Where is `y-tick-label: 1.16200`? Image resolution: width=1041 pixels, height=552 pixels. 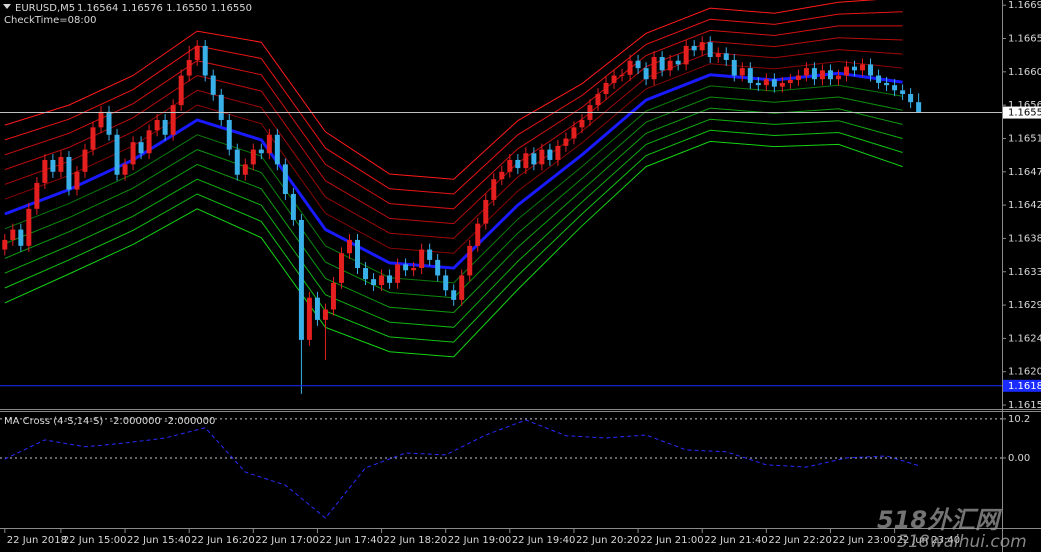
y-tick-label: 1.16200 is located at coordinates (1024, 372).